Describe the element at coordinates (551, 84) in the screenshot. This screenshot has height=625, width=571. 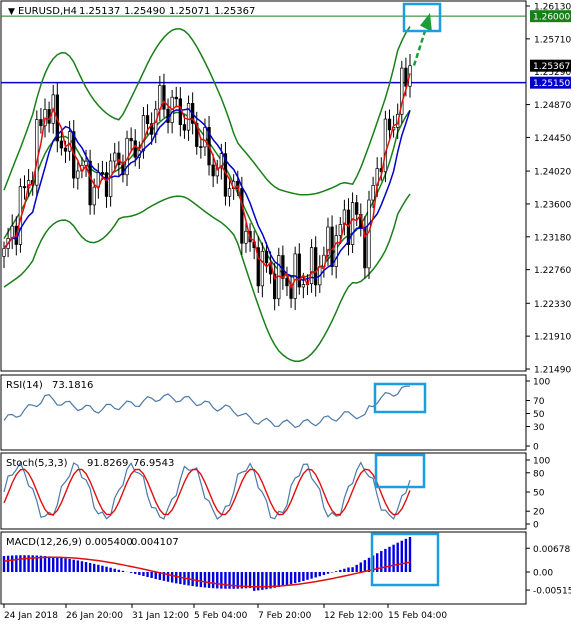
I see `support-price-tag: 1.25150` at that location.